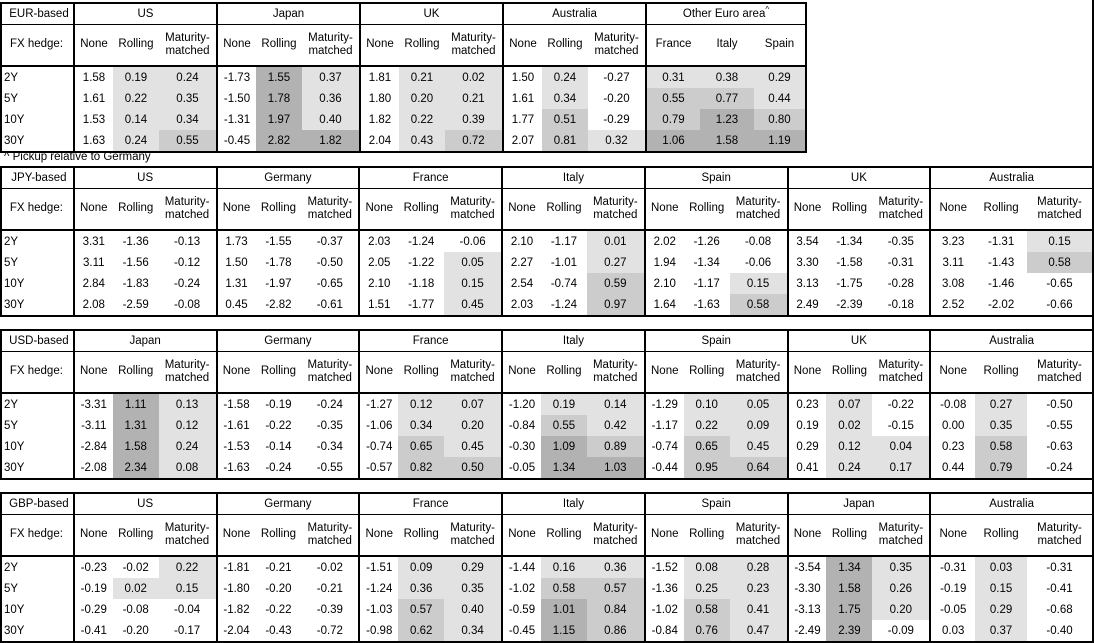  I want to click on value-cell: 1.73, so click(235, 241).